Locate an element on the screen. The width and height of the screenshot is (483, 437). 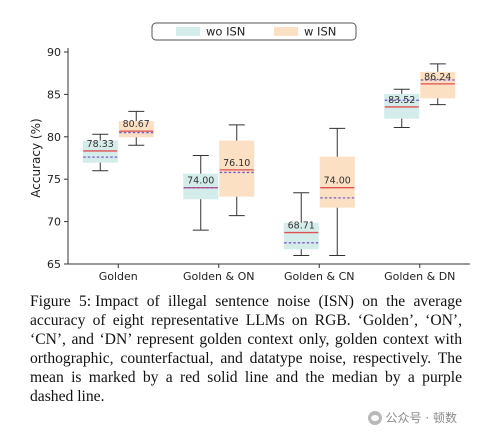
wechat-icon is located at coordinates (374, 417).